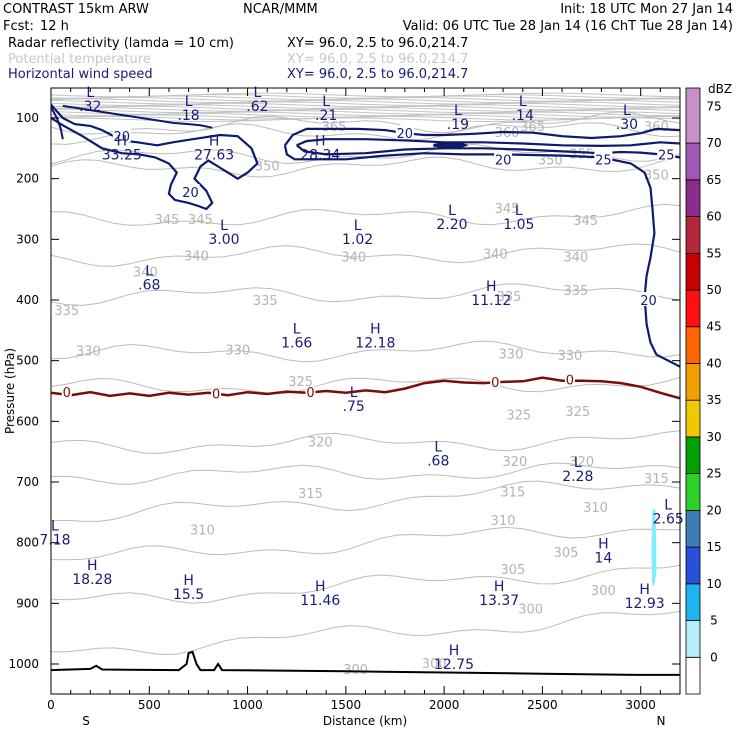  What do you see at coordinates (713, 400) in the screenshot?
I see `colorbar-tick-label: 35` at bounding box center [713, 400].